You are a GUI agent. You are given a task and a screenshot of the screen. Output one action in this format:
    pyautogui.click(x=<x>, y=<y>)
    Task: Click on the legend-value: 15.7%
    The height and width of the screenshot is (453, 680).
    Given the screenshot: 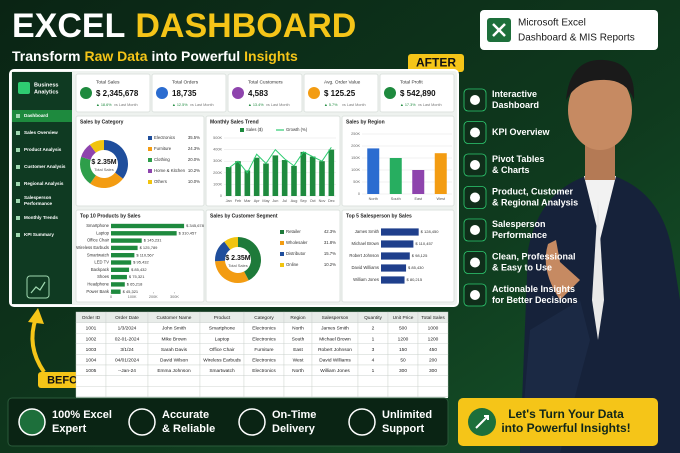 What is the action you would take?
    pyautogui.click(x=330, y=253)
    